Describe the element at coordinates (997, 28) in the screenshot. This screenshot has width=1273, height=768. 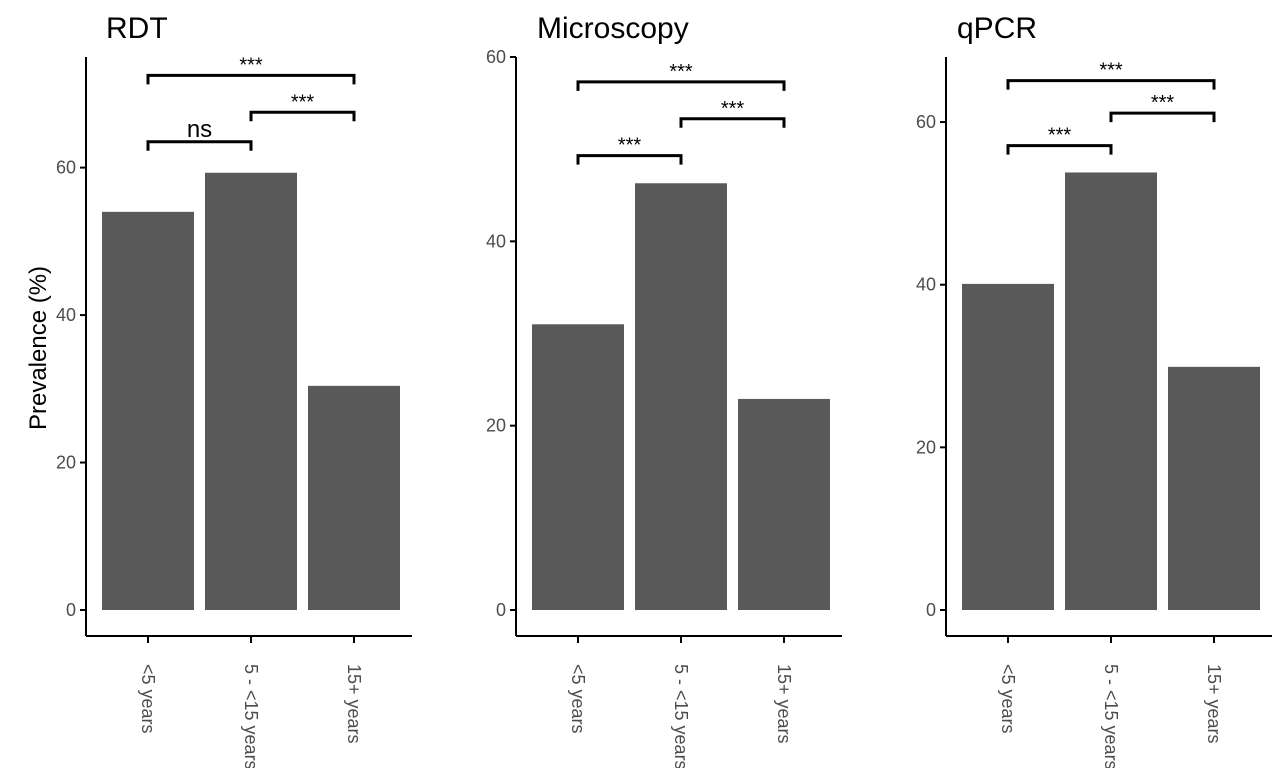
I see `panel-title: qPCR` at that location.